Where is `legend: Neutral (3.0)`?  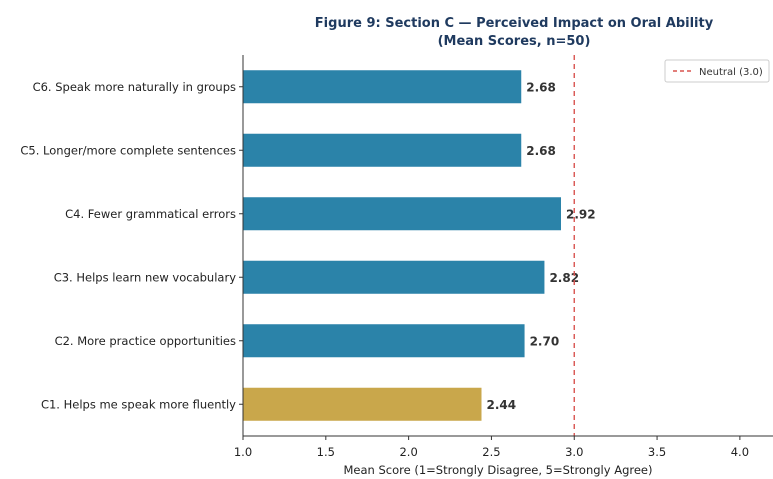 legend: Neutral (3.0) is located at coordinates (717, 71).